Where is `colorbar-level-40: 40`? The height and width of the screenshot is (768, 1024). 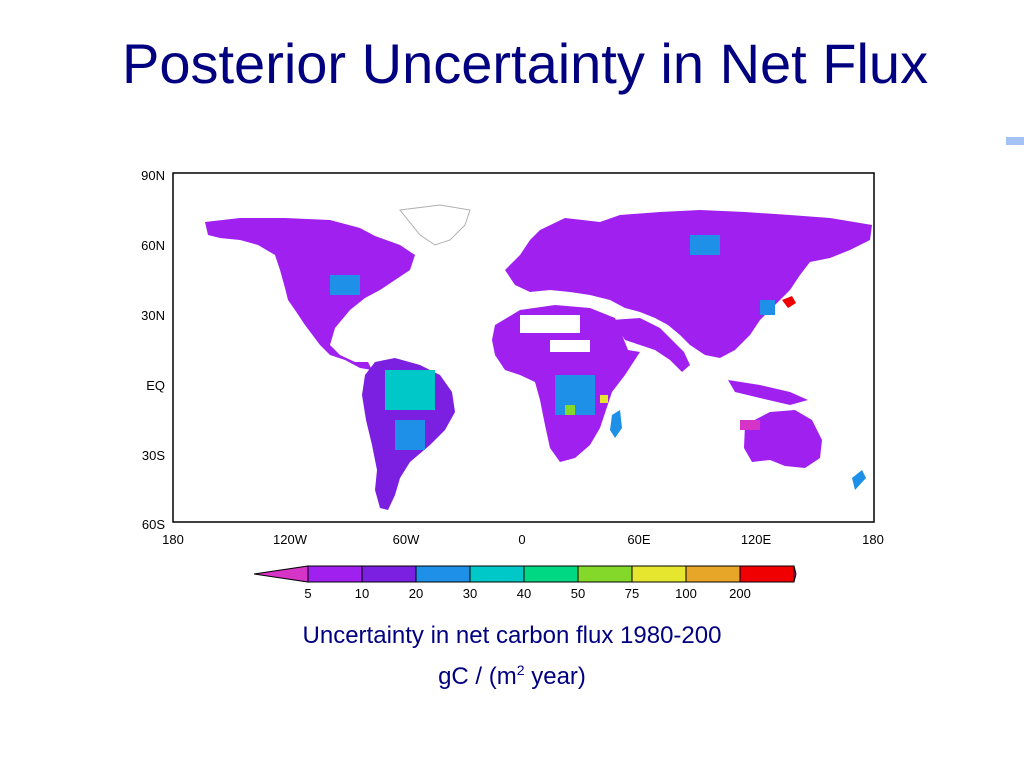 colorbar-level-40: 40 is located at coordinates (524, 593).